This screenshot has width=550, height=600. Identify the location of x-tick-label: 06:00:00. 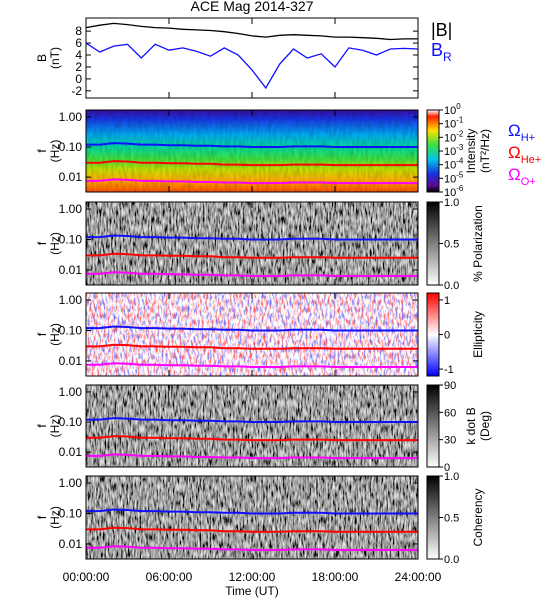
(169, 577).